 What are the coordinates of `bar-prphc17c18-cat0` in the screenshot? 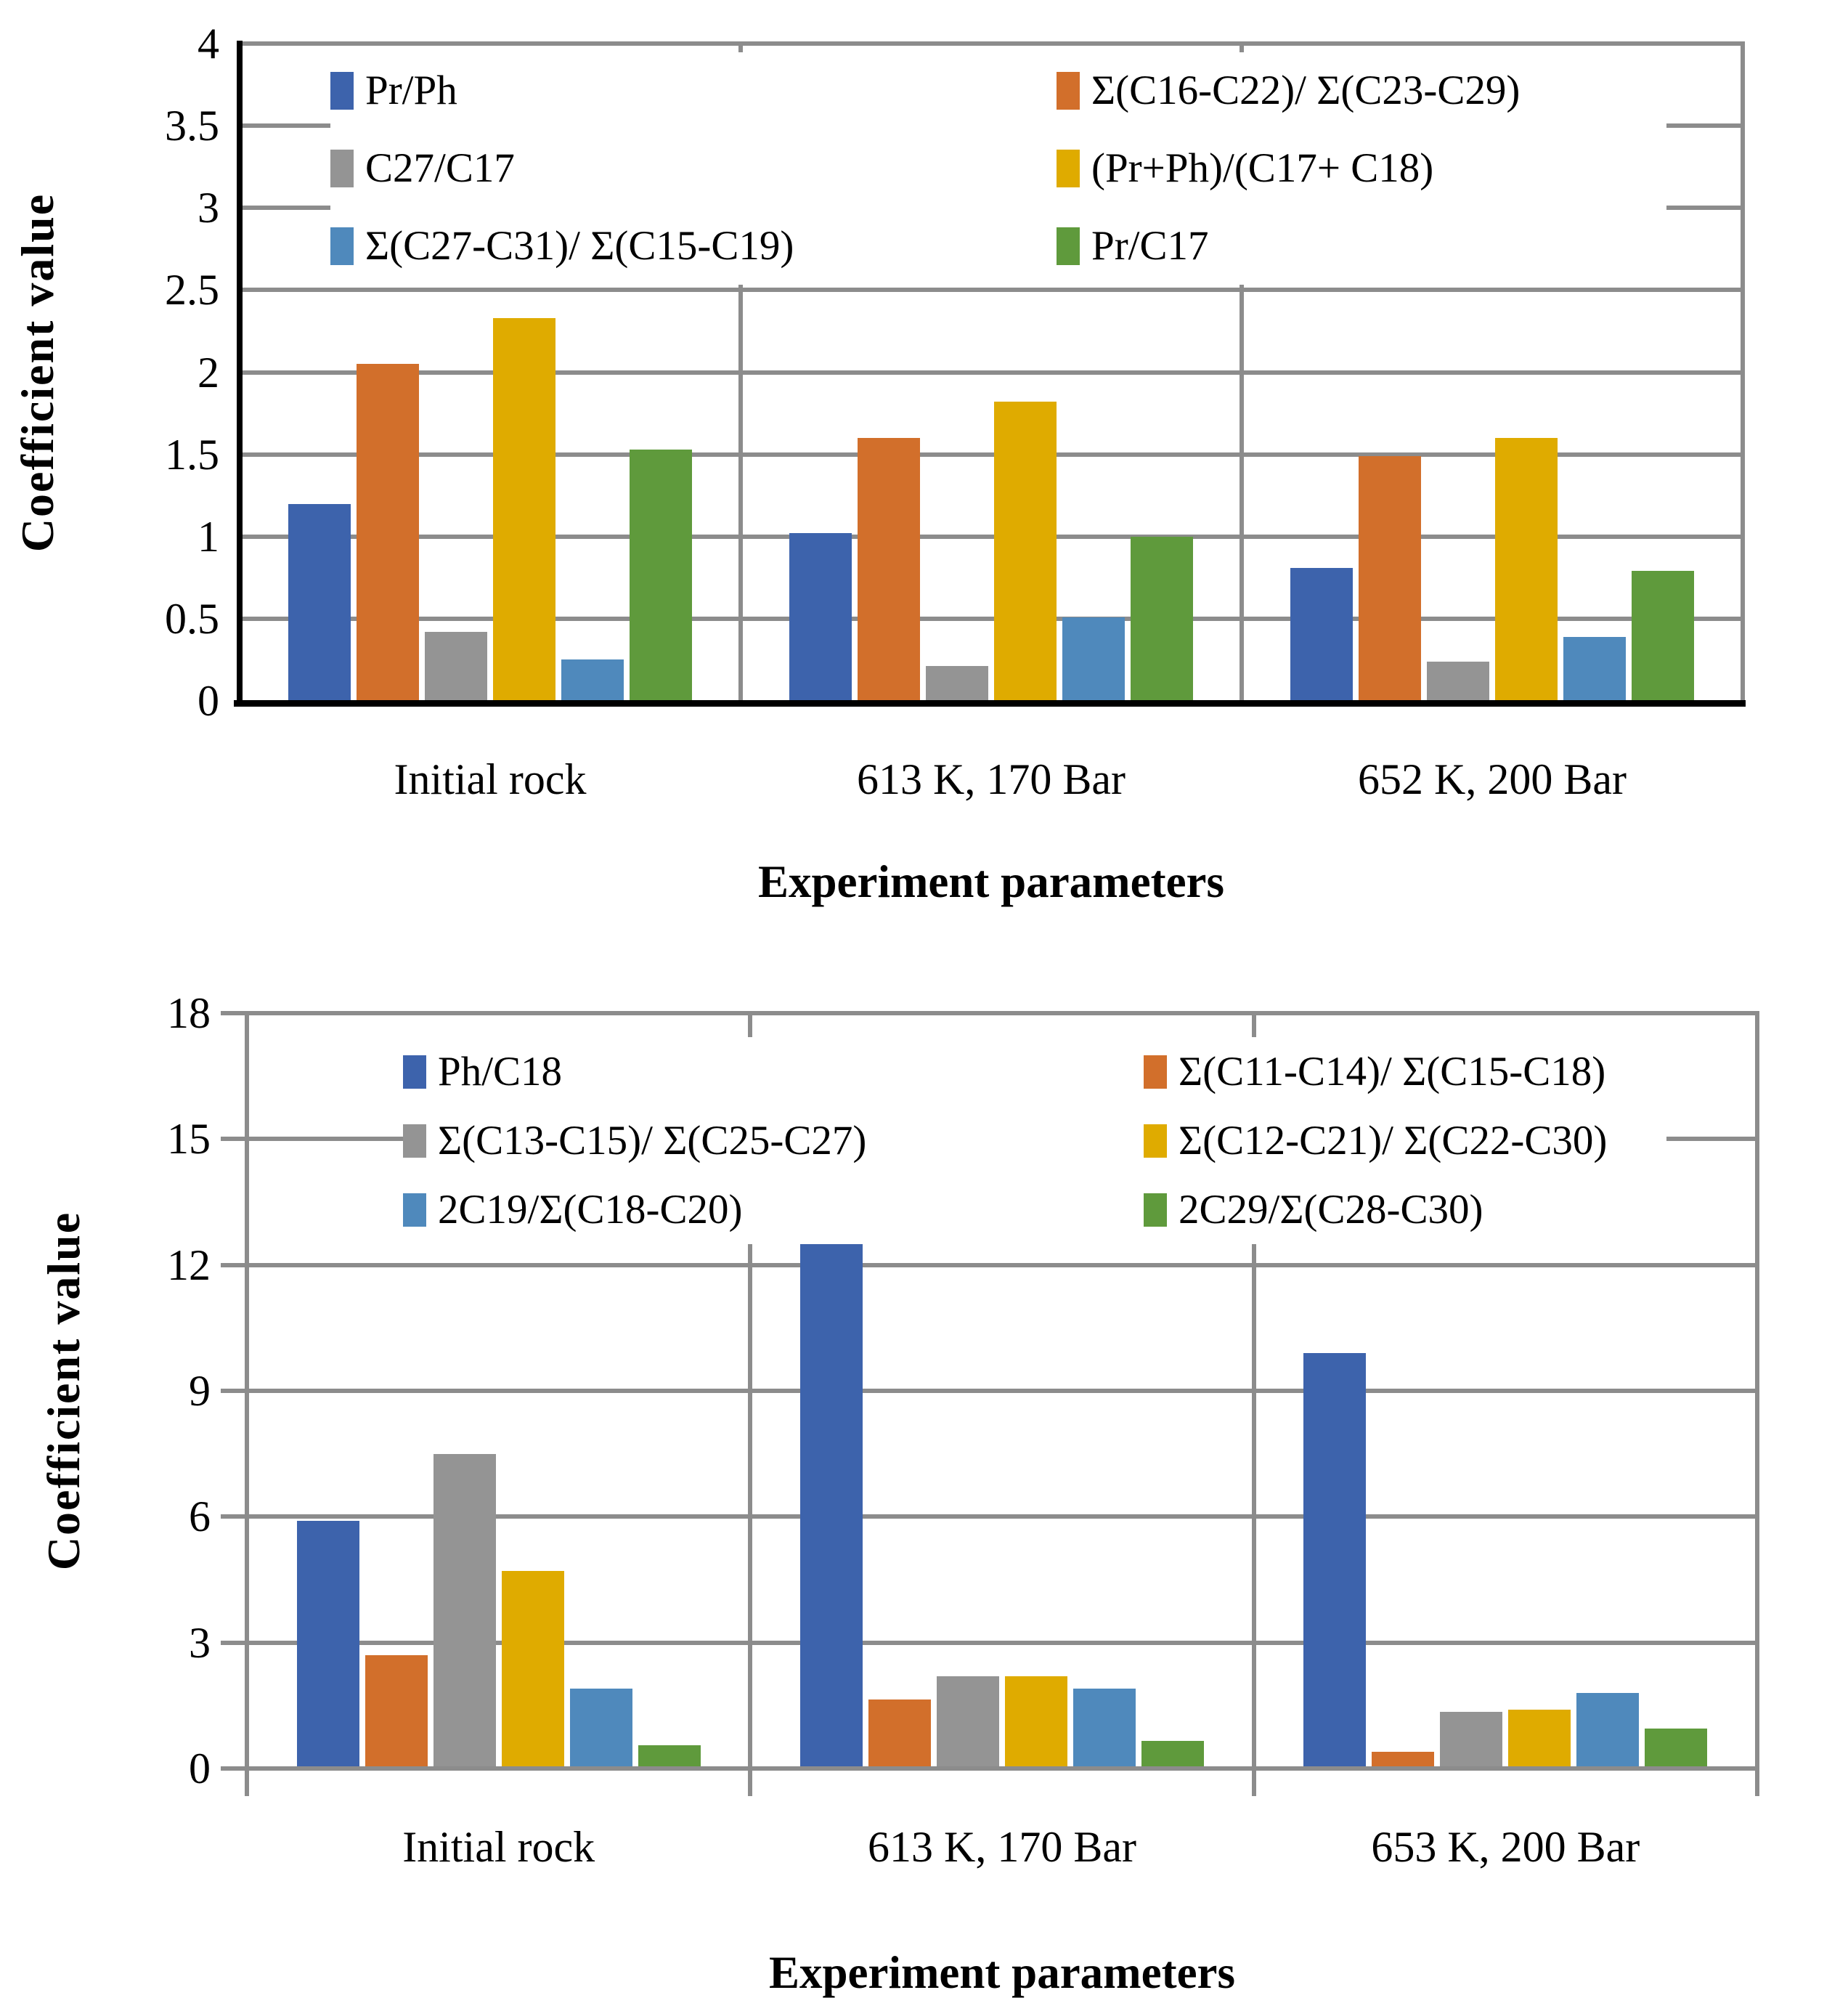 It's located at (524, 509).